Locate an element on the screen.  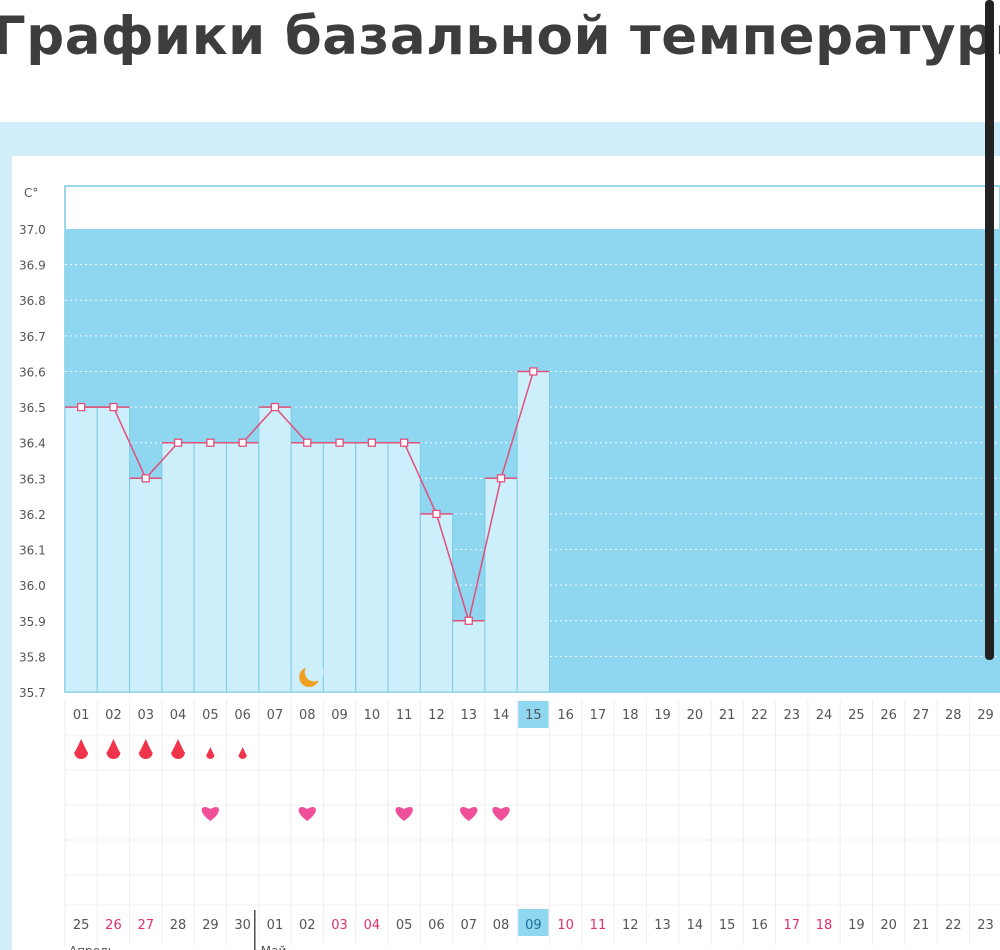
y-unit-label: C° is located at coordinates (31, 193).